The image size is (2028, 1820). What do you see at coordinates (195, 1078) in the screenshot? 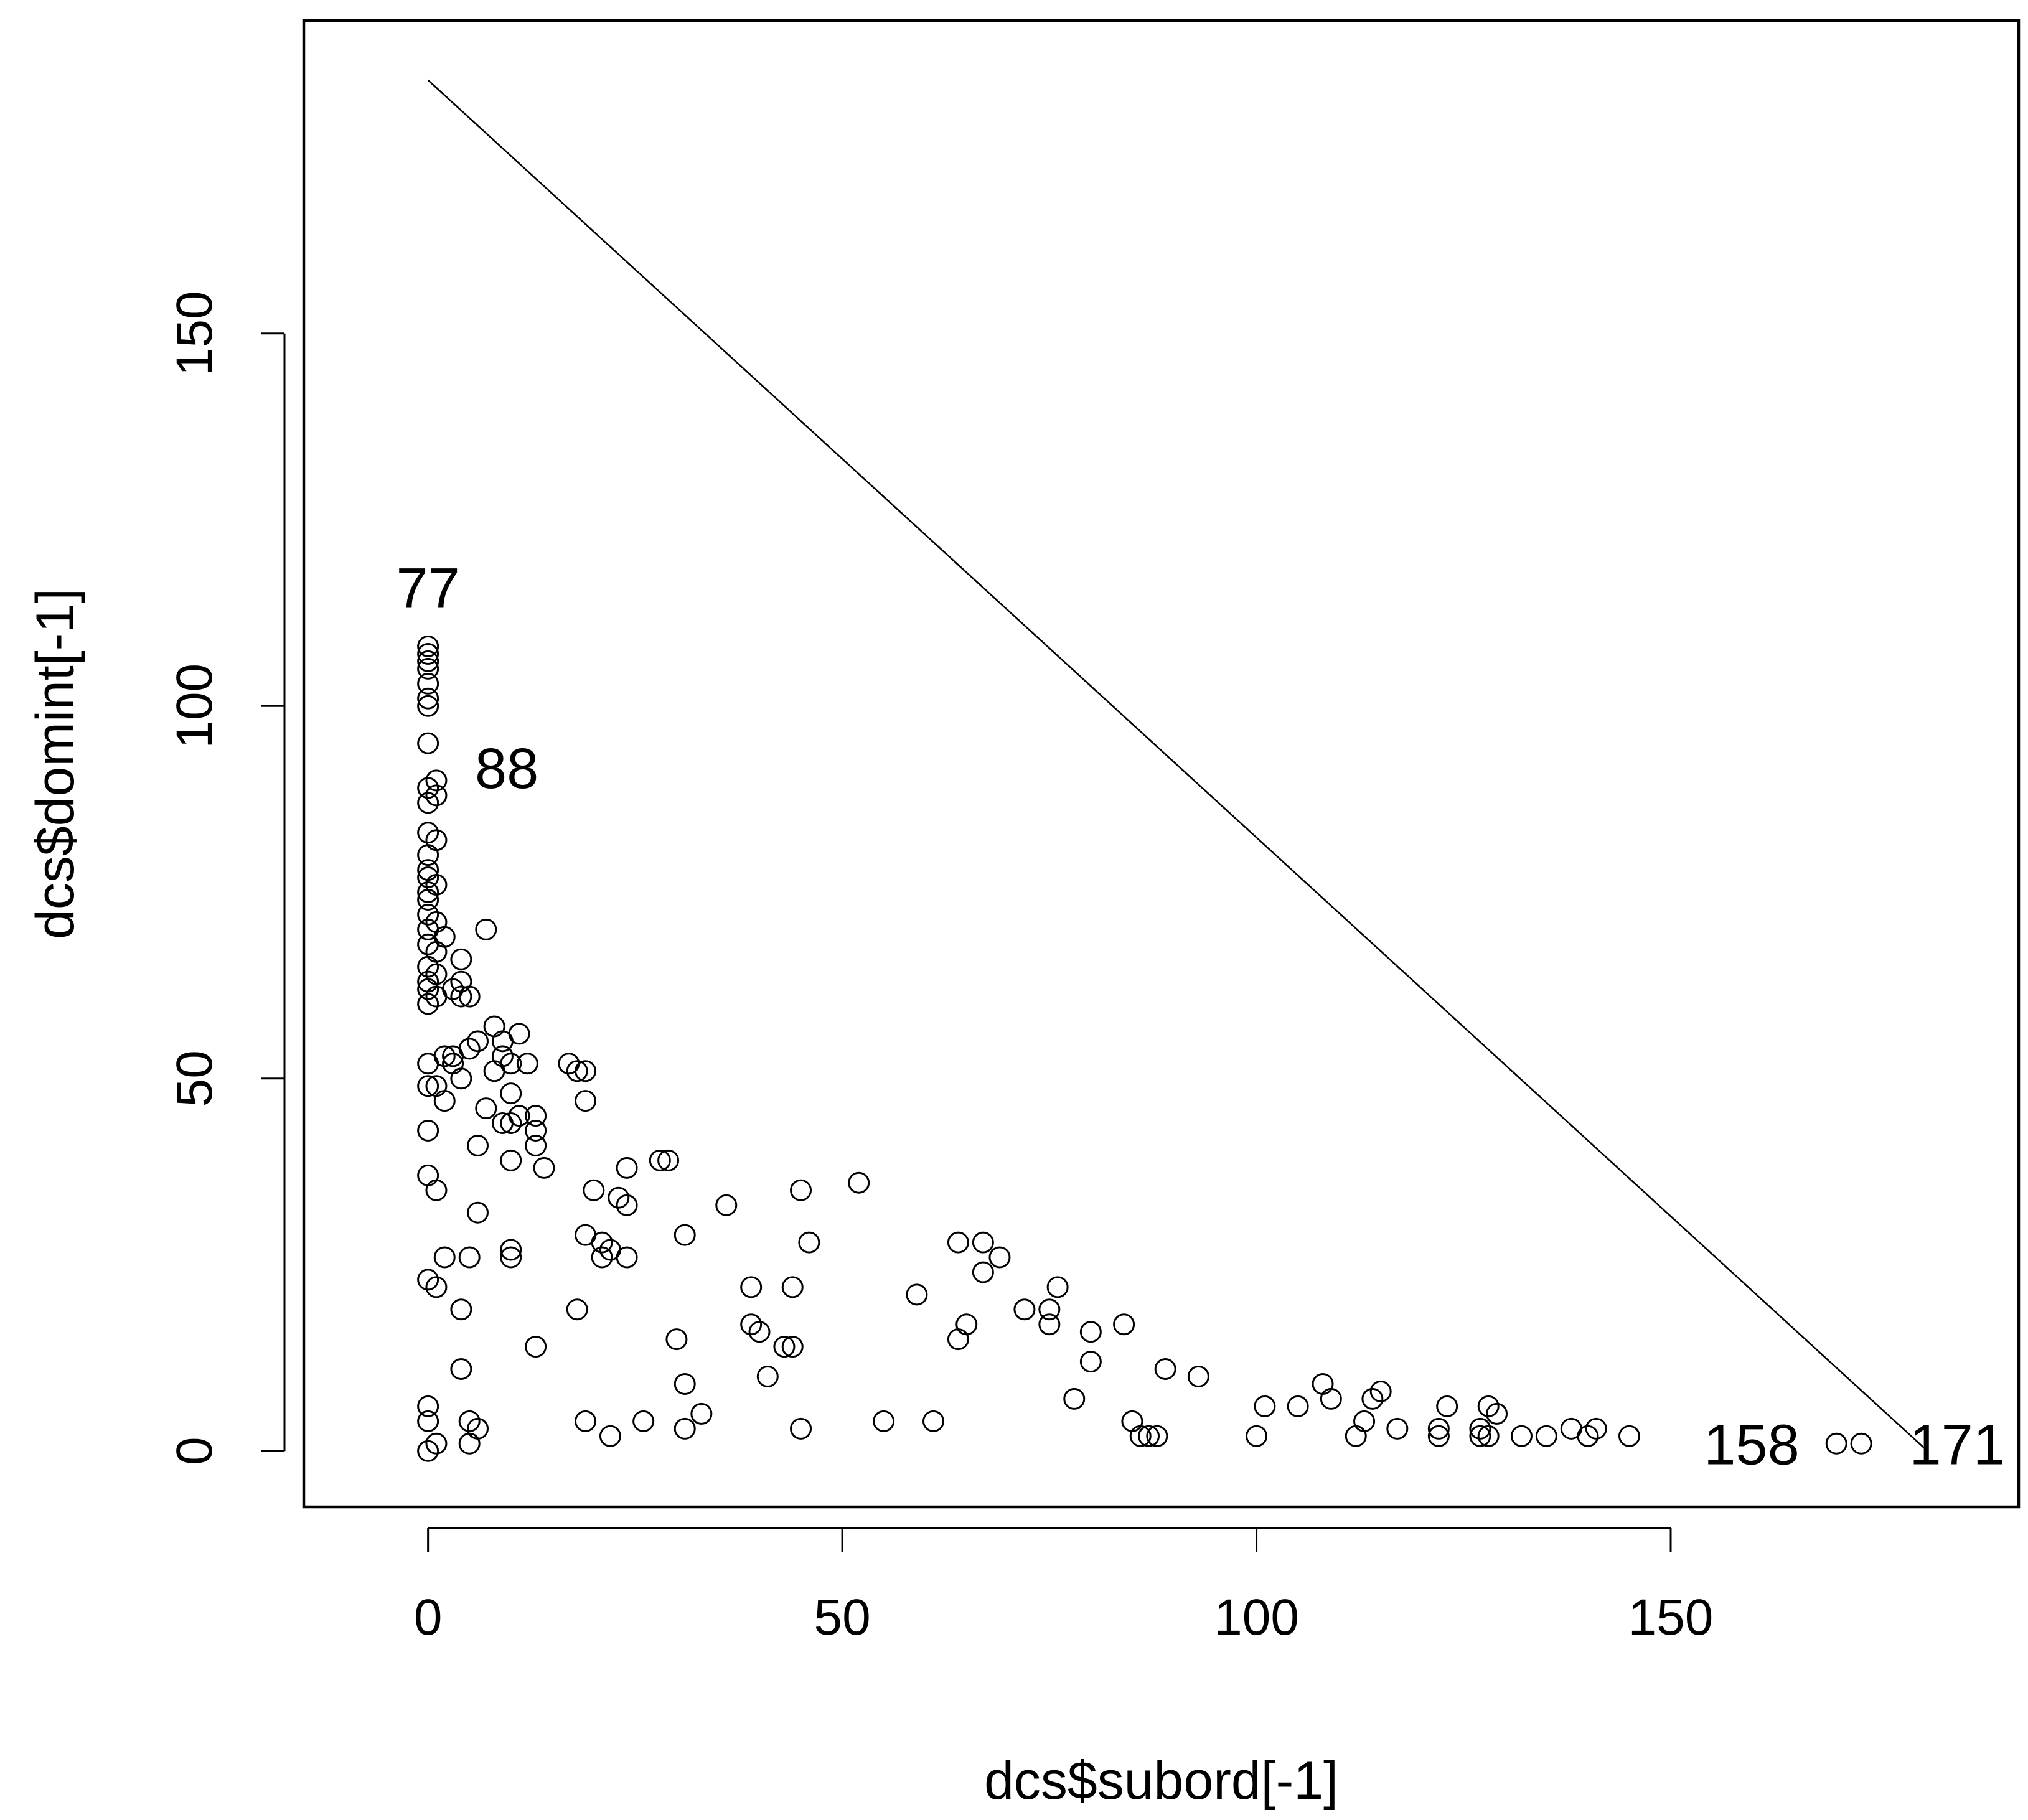
I see `y-tick-label: 50` at bounding box center [195, 1078].